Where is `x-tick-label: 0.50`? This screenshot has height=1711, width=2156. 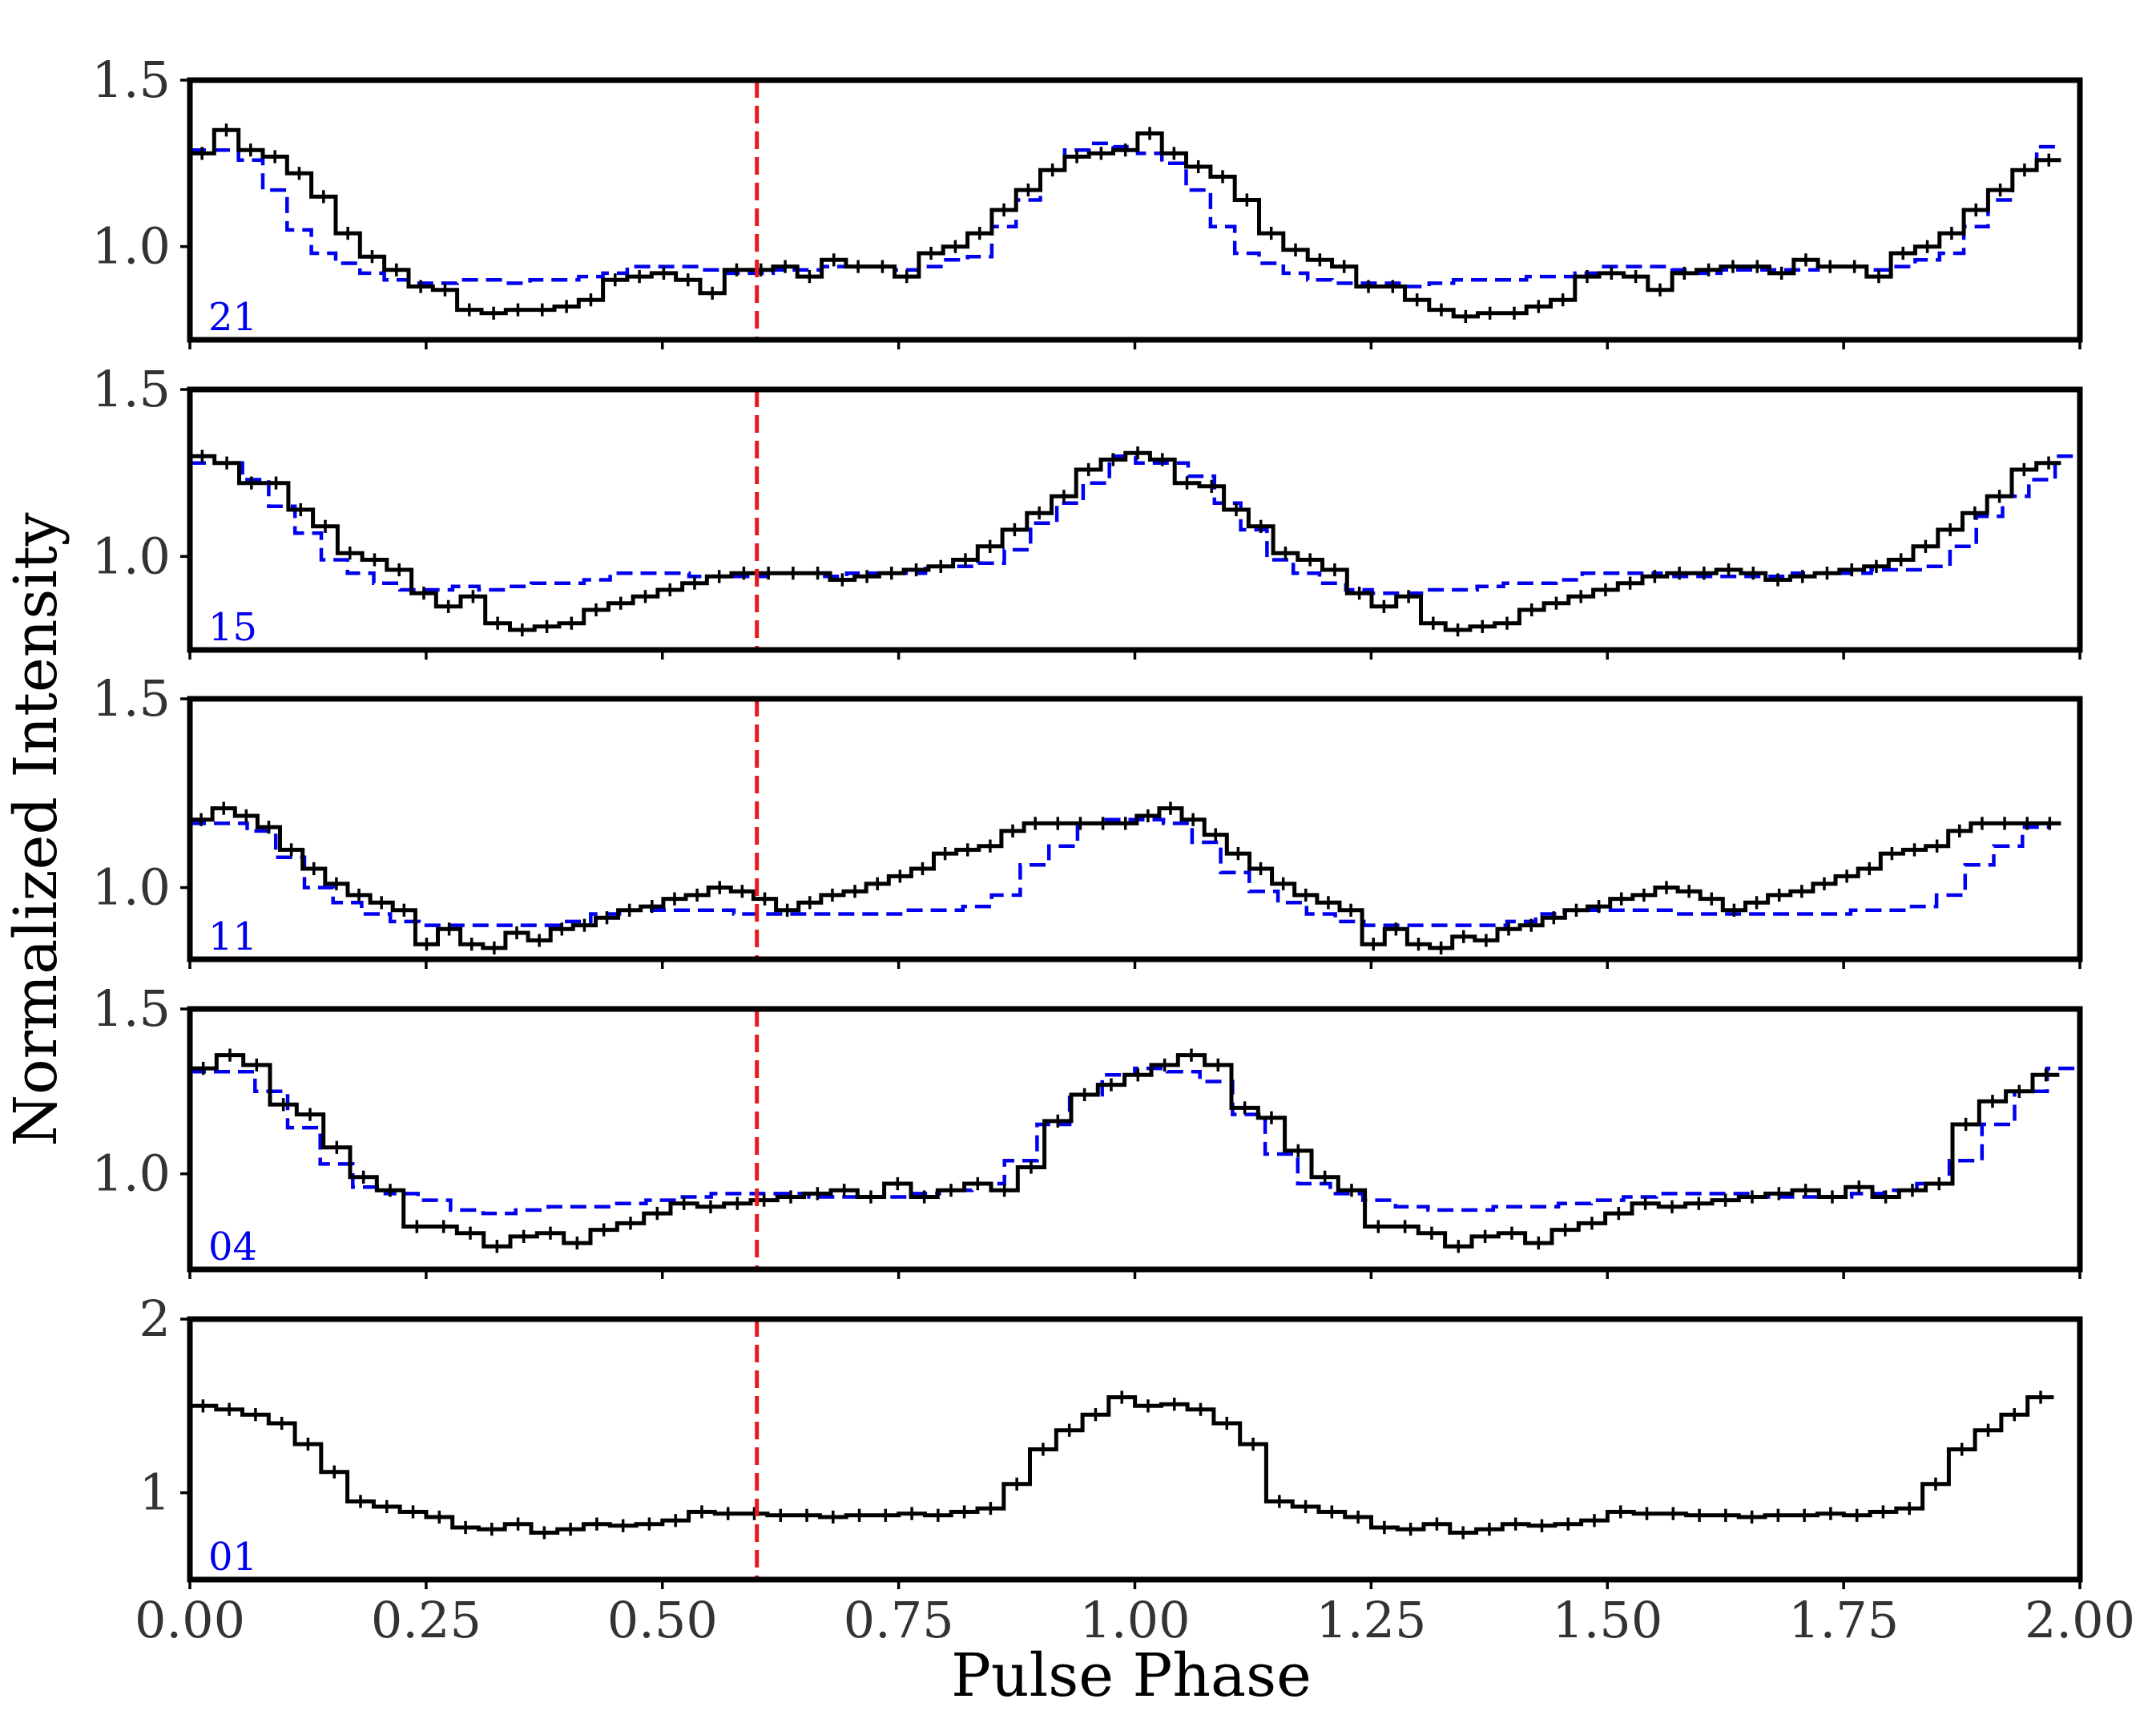
x-tick-label: 0.50 is located at coordinates (663, 1620).